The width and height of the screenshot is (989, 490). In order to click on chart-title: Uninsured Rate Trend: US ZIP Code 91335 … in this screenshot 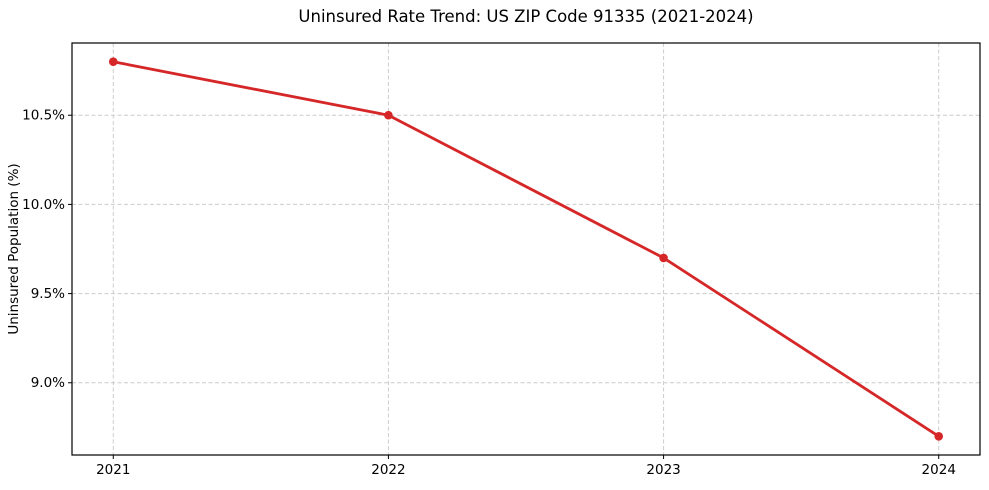, I will do `click(526, 16)`.